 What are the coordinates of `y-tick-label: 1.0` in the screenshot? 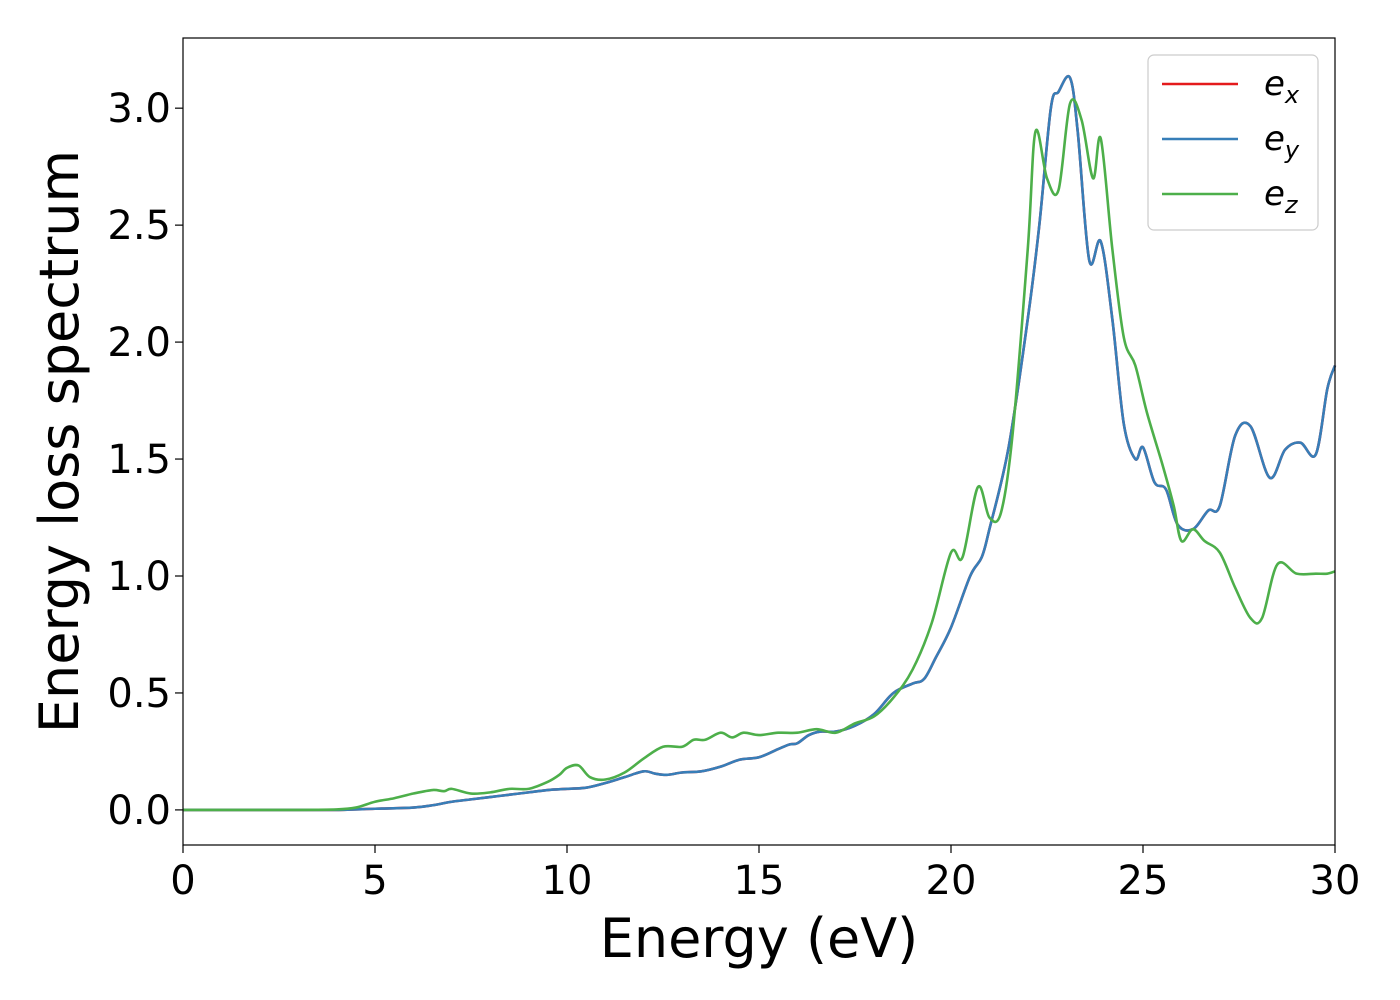 It's located at (139, 577).